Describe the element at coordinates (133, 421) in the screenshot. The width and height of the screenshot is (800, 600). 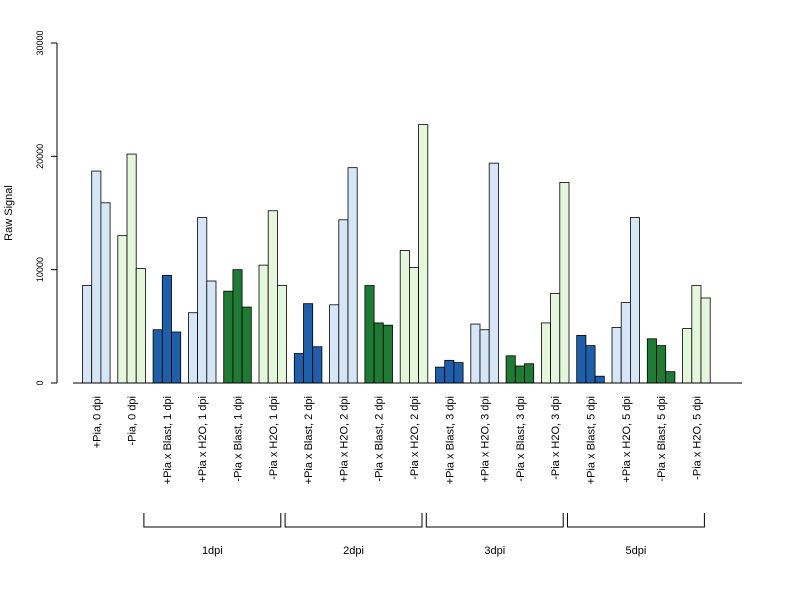
I see `category-label: -Pia, 0 dpi` at that location.